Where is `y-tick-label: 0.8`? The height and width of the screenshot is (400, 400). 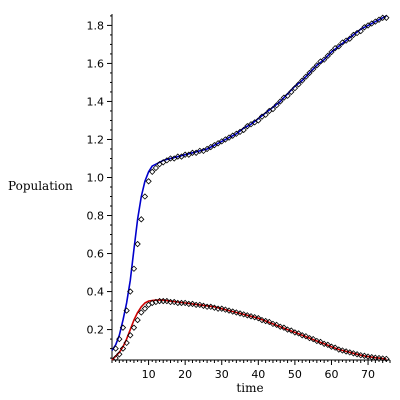 y-tick-label: 0.8 is located at coordinates (96, 216).